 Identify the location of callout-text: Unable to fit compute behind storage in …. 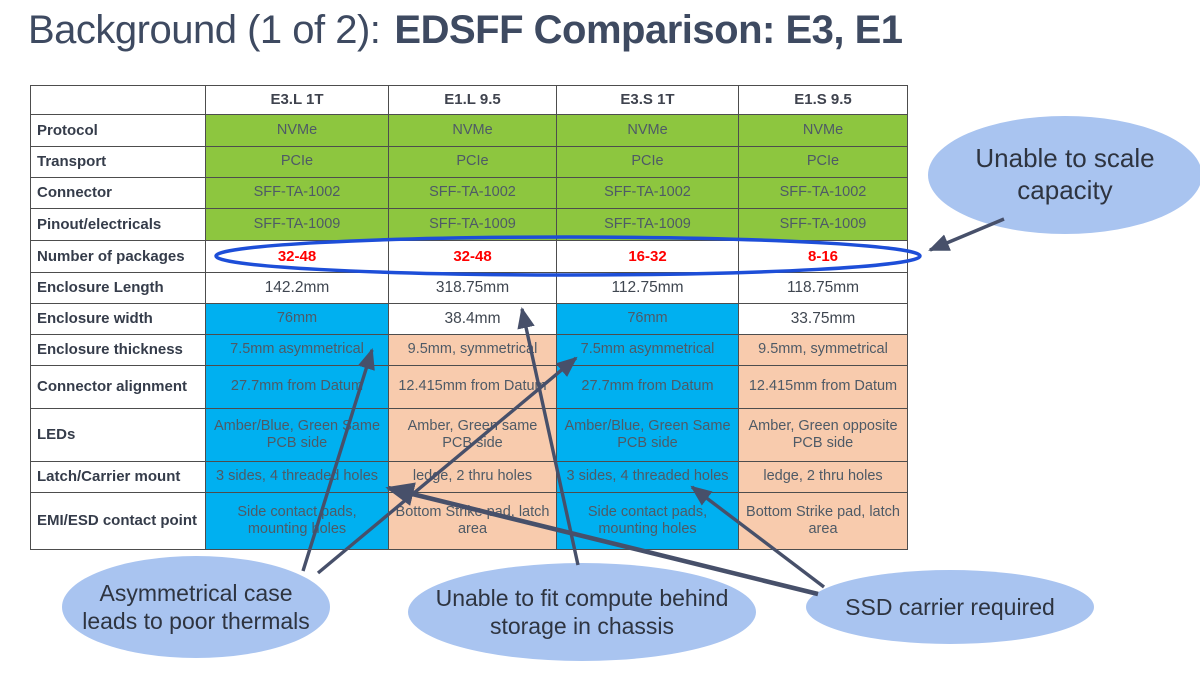
(582, 611).